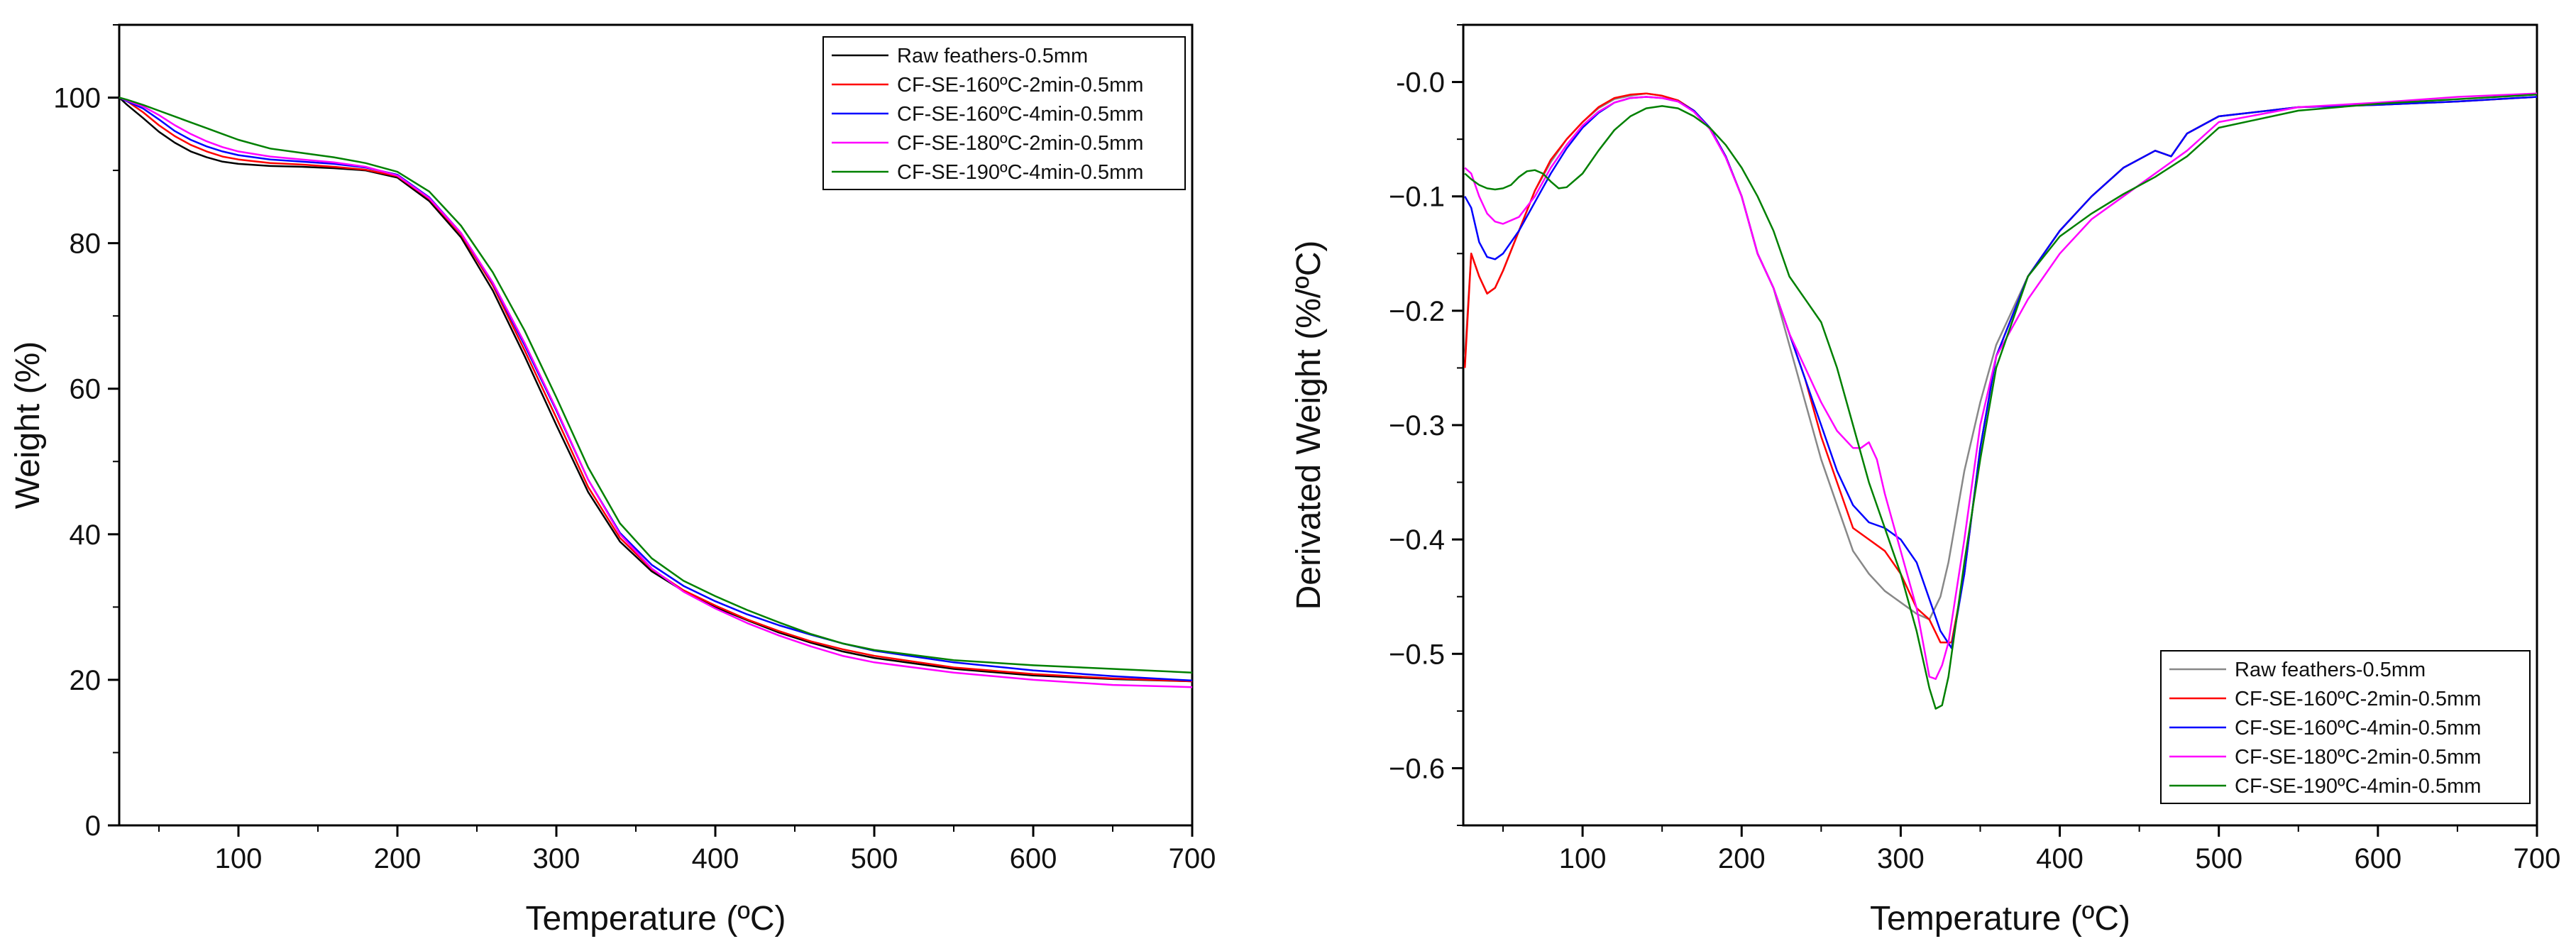 The image size is (2576, 951). What do you see at coordinates (77, 98) in the screenshot?
I see `y-tick-label: 100` at bounding box center [77, 98].